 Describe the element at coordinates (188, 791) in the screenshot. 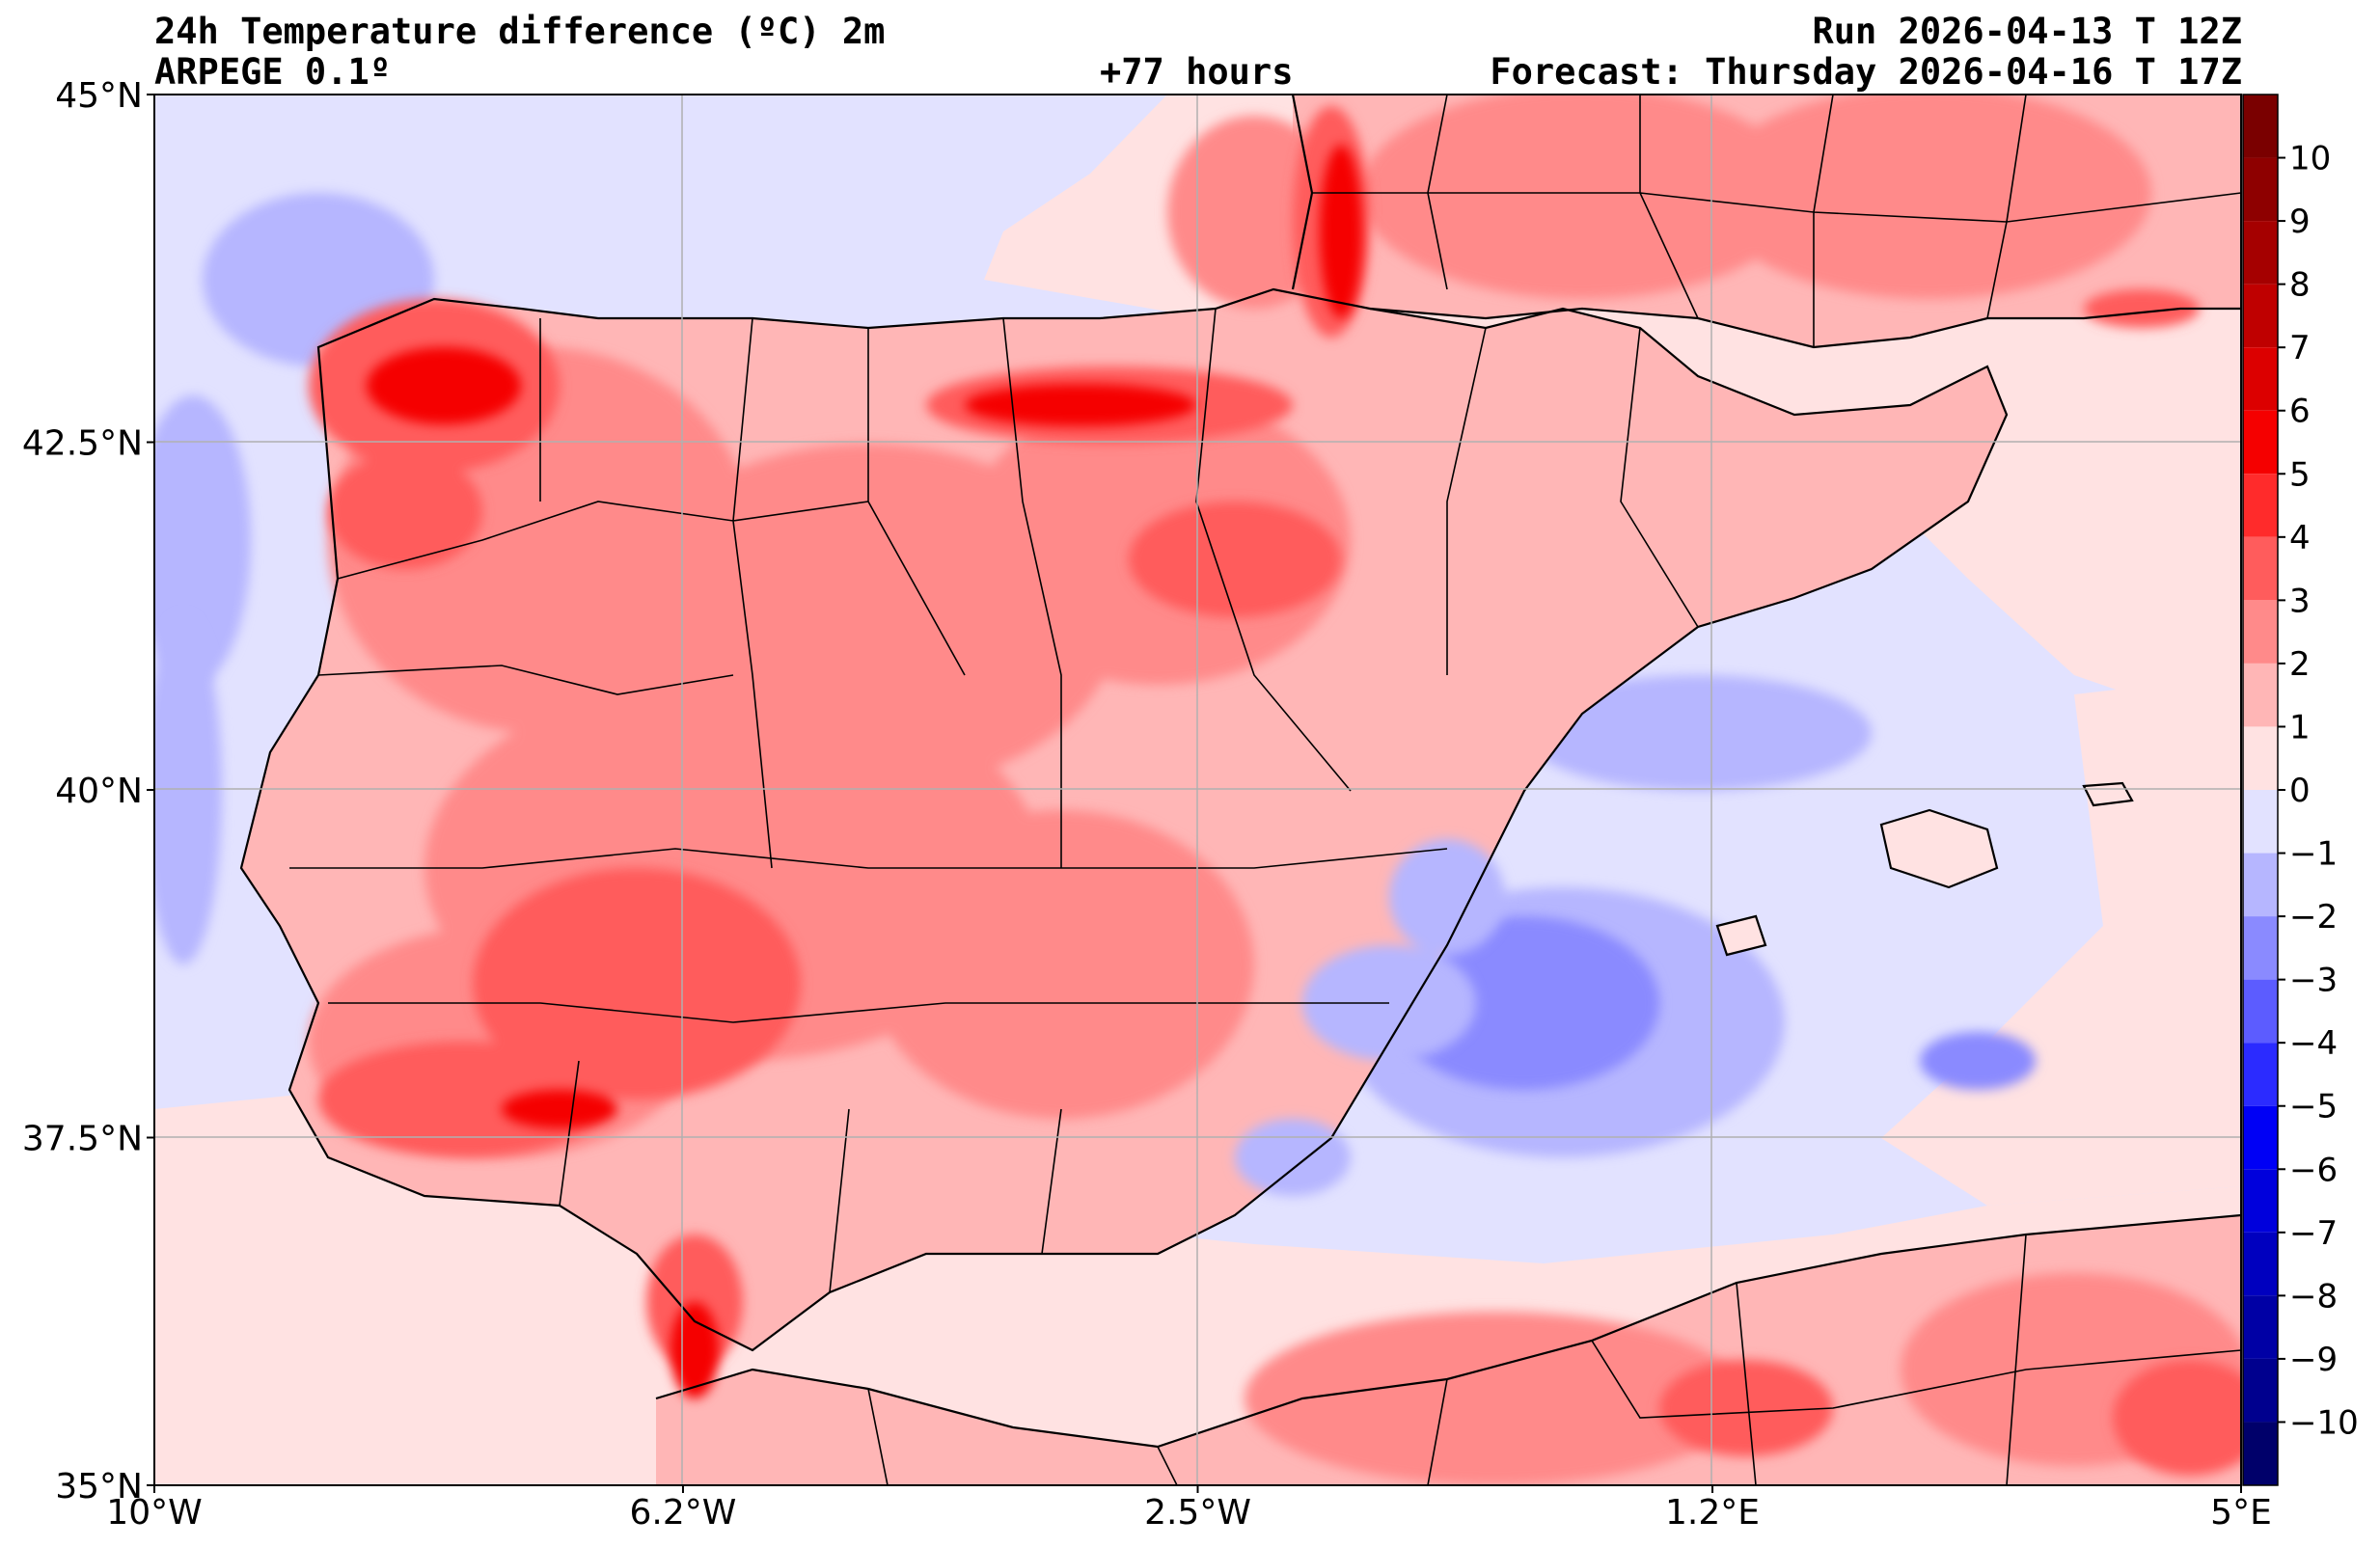

I see `cool-sea-portugal-south` at that location.